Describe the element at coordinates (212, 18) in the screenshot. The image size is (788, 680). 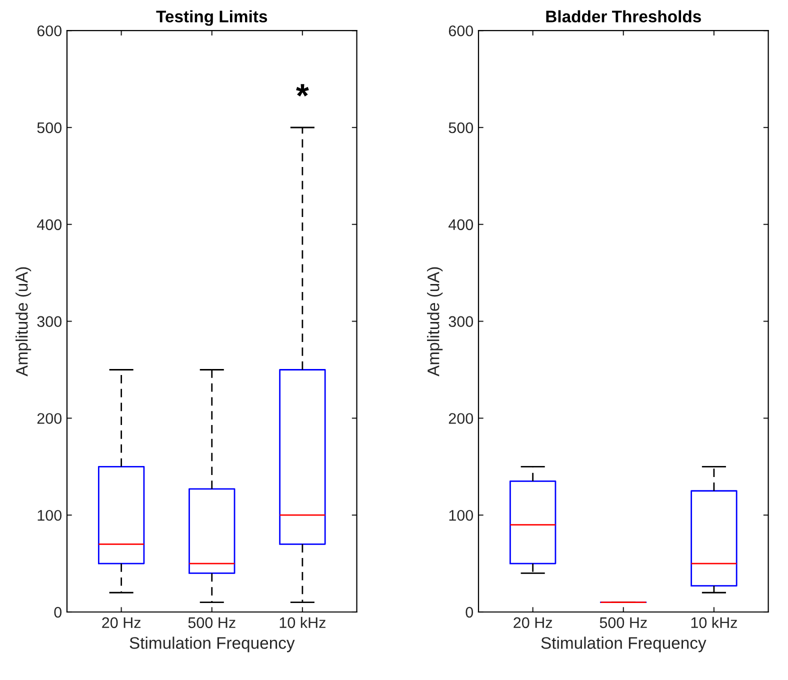
I see `chart-title: Testing Limits` at that location.